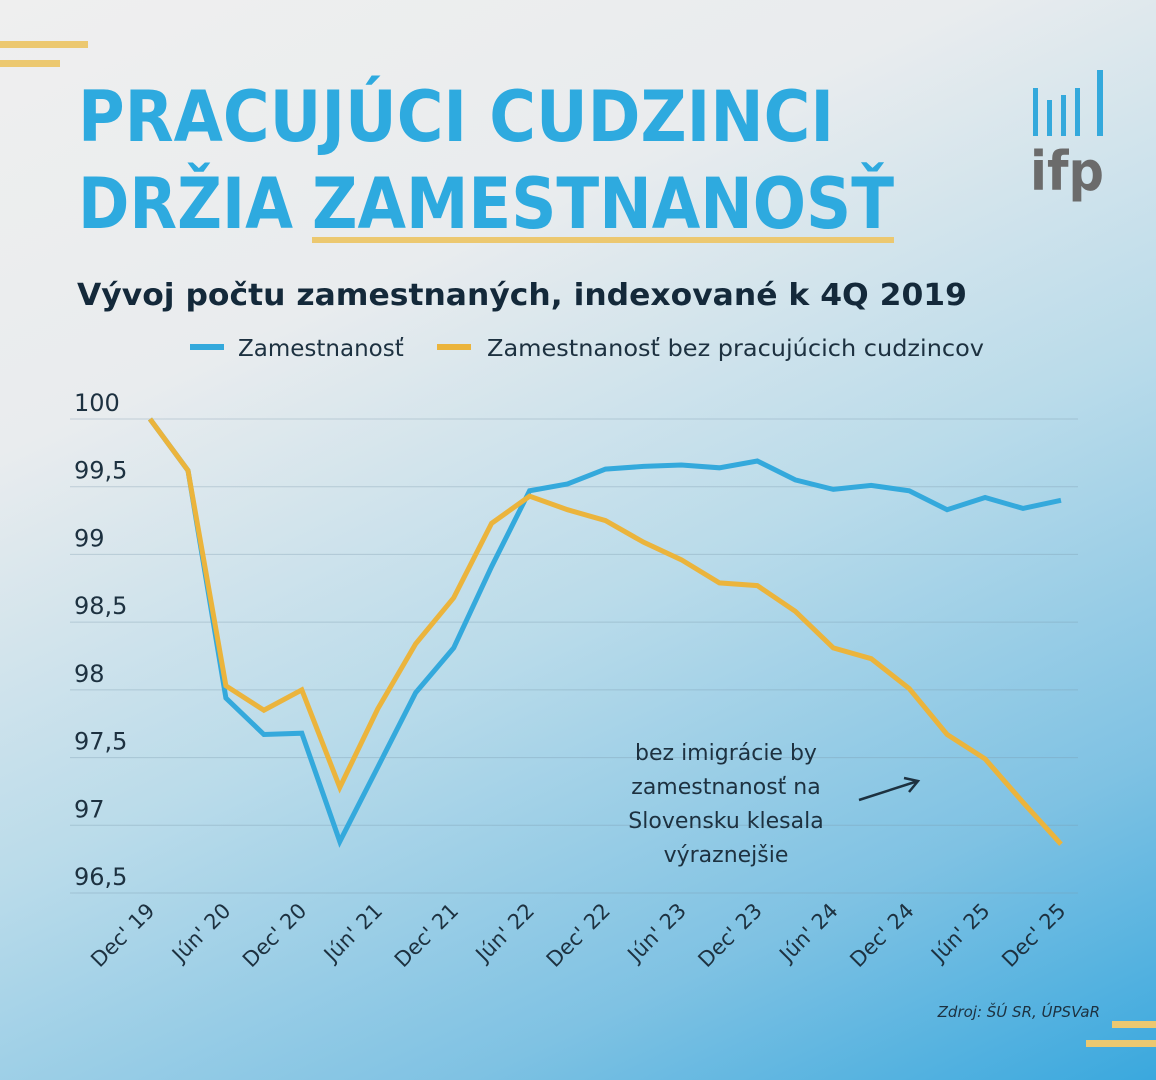  What do you see at coordinates (100, 742) in the screenshot?
I see `y-tick-label: 97,5` at bounding box center [100, 742].